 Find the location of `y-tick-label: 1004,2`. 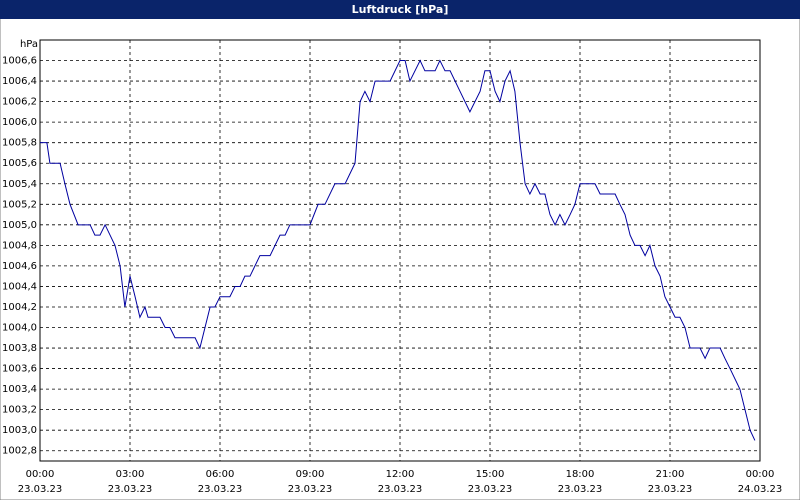

y-tick-label: 1004,2 is located at coordinates (19, 307).